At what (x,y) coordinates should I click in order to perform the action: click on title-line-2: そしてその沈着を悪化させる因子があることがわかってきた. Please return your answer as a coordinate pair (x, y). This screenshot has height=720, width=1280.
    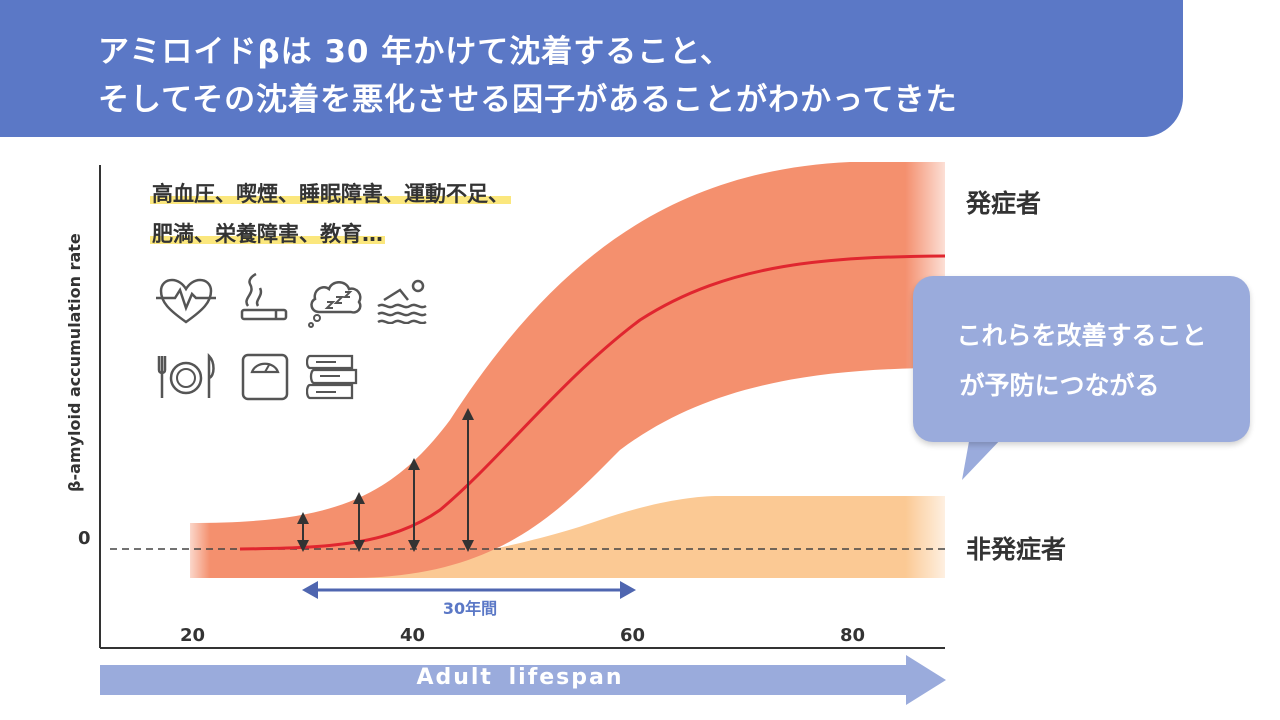
    Looking at the image, I should click on (528, 100).